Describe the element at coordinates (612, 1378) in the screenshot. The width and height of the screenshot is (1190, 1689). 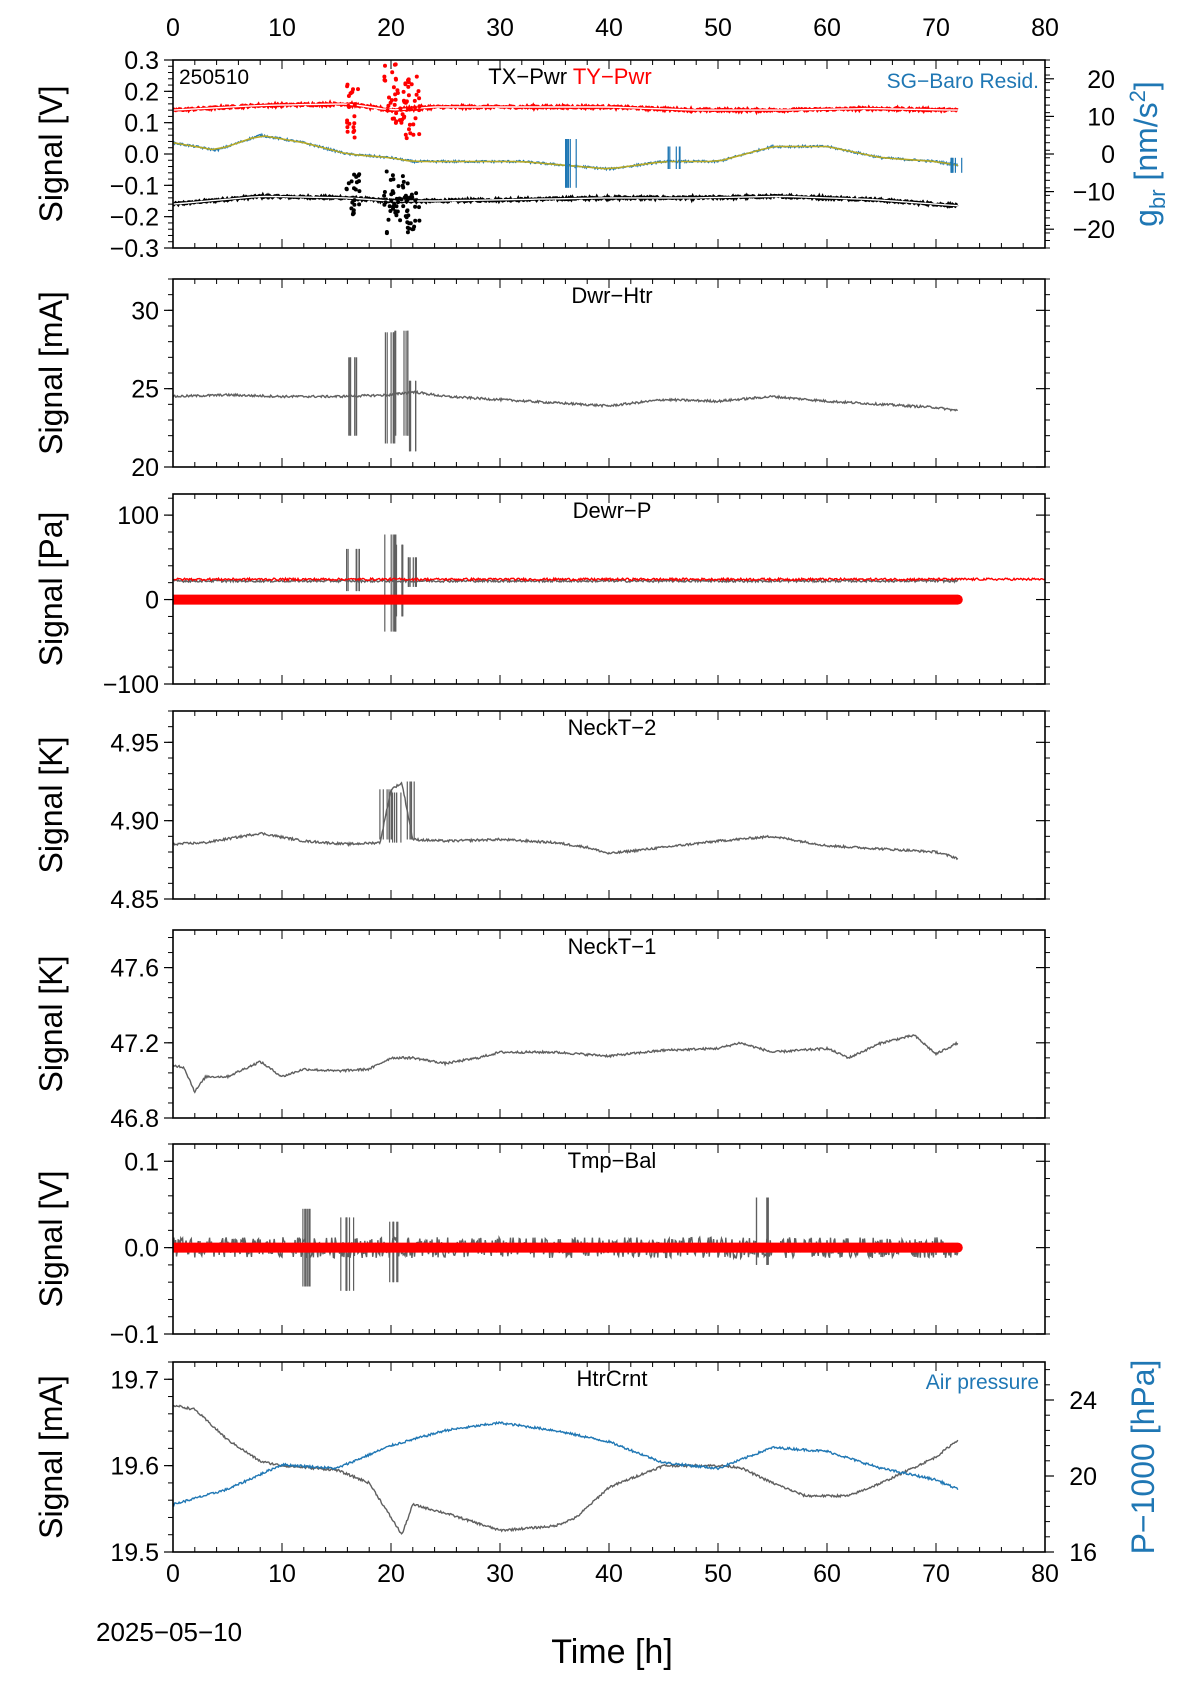
I see `panel-title: HtrCrnt` at that location.